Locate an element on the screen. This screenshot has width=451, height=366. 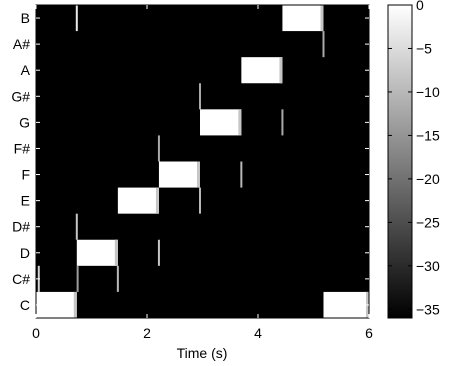
y-tick-label: G is located at coordinates (24, 122).